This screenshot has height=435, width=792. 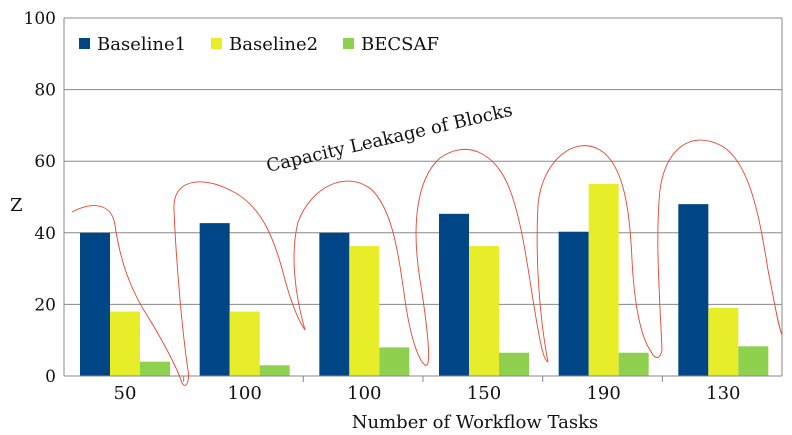 I want to click on legend-swatch-becsaf, so click(x=348, y=43).